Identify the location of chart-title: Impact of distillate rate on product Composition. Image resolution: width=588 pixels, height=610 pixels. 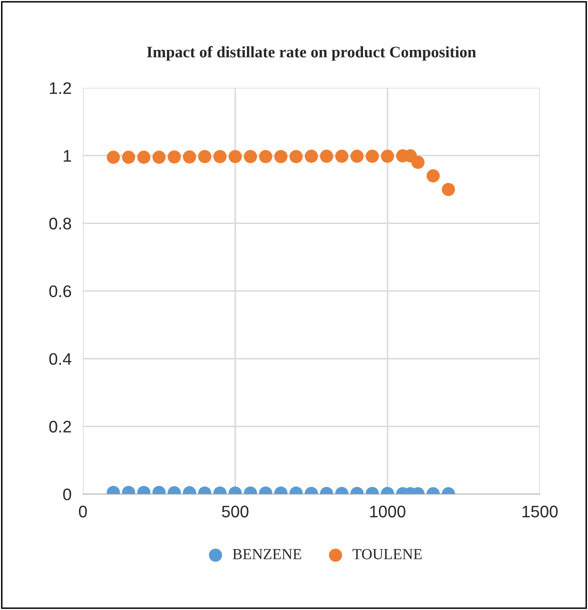
(311, 53).